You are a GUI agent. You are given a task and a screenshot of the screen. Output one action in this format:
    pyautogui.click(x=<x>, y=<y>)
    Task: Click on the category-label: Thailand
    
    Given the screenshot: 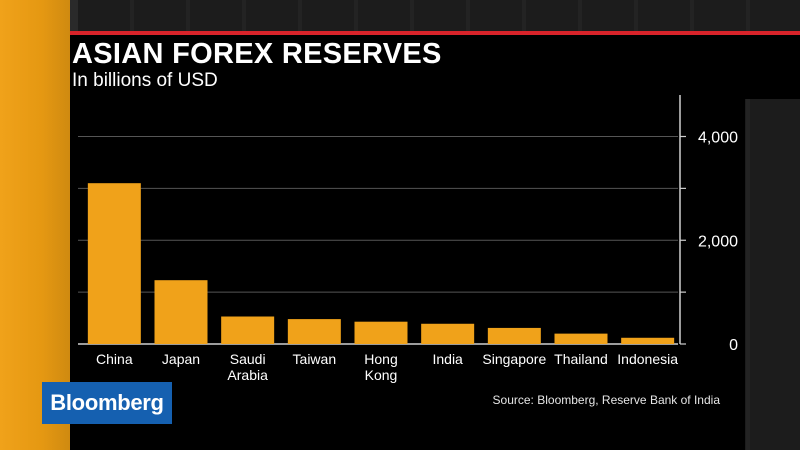 What is the action you would take?
    pyautogui.click(x=581, y=359)
    